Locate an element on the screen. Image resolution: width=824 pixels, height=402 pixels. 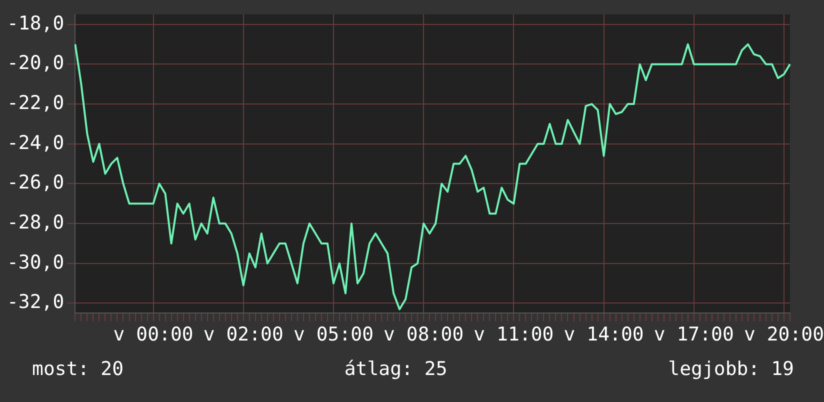
y-tick-label: -22,0 is located at coordinates (35, 103).